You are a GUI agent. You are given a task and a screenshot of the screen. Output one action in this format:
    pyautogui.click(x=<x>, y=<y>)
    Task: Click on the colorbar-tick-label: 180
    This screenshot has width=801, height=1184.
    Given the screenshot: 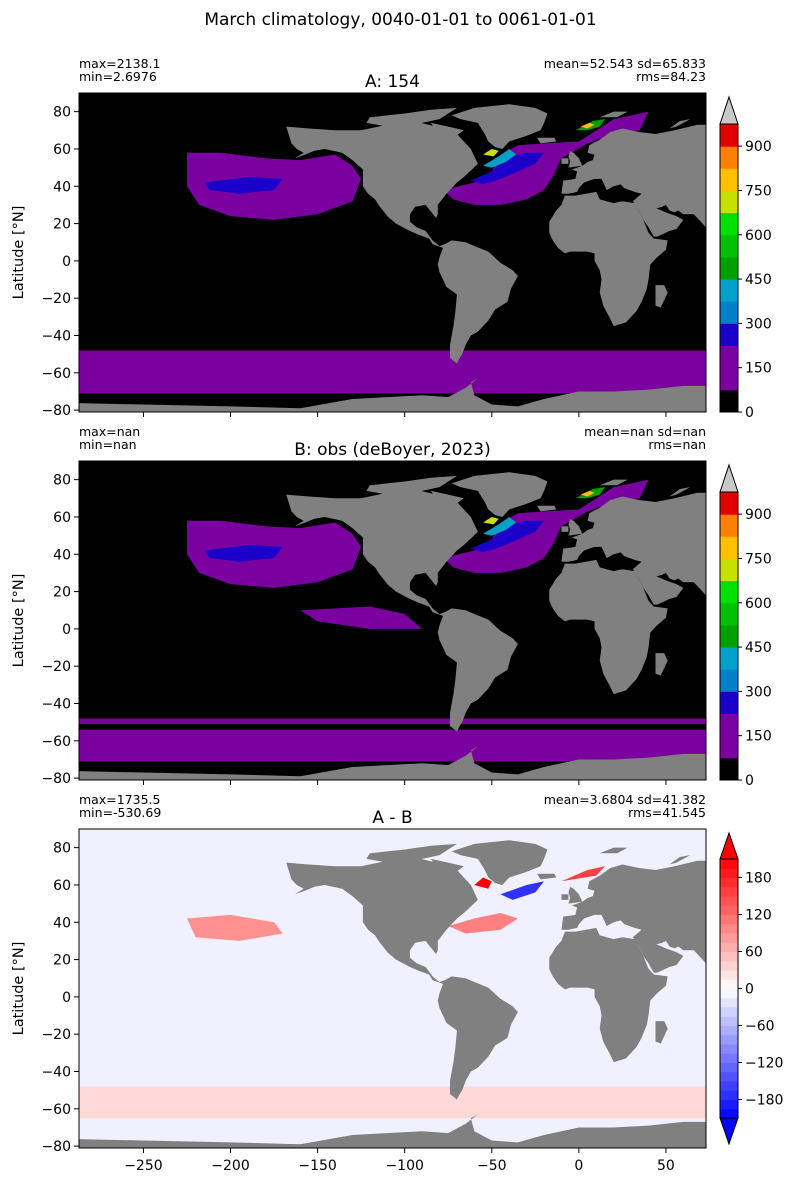 What is the action you would take?
    pyautogui.click(x=758, y=879)
    